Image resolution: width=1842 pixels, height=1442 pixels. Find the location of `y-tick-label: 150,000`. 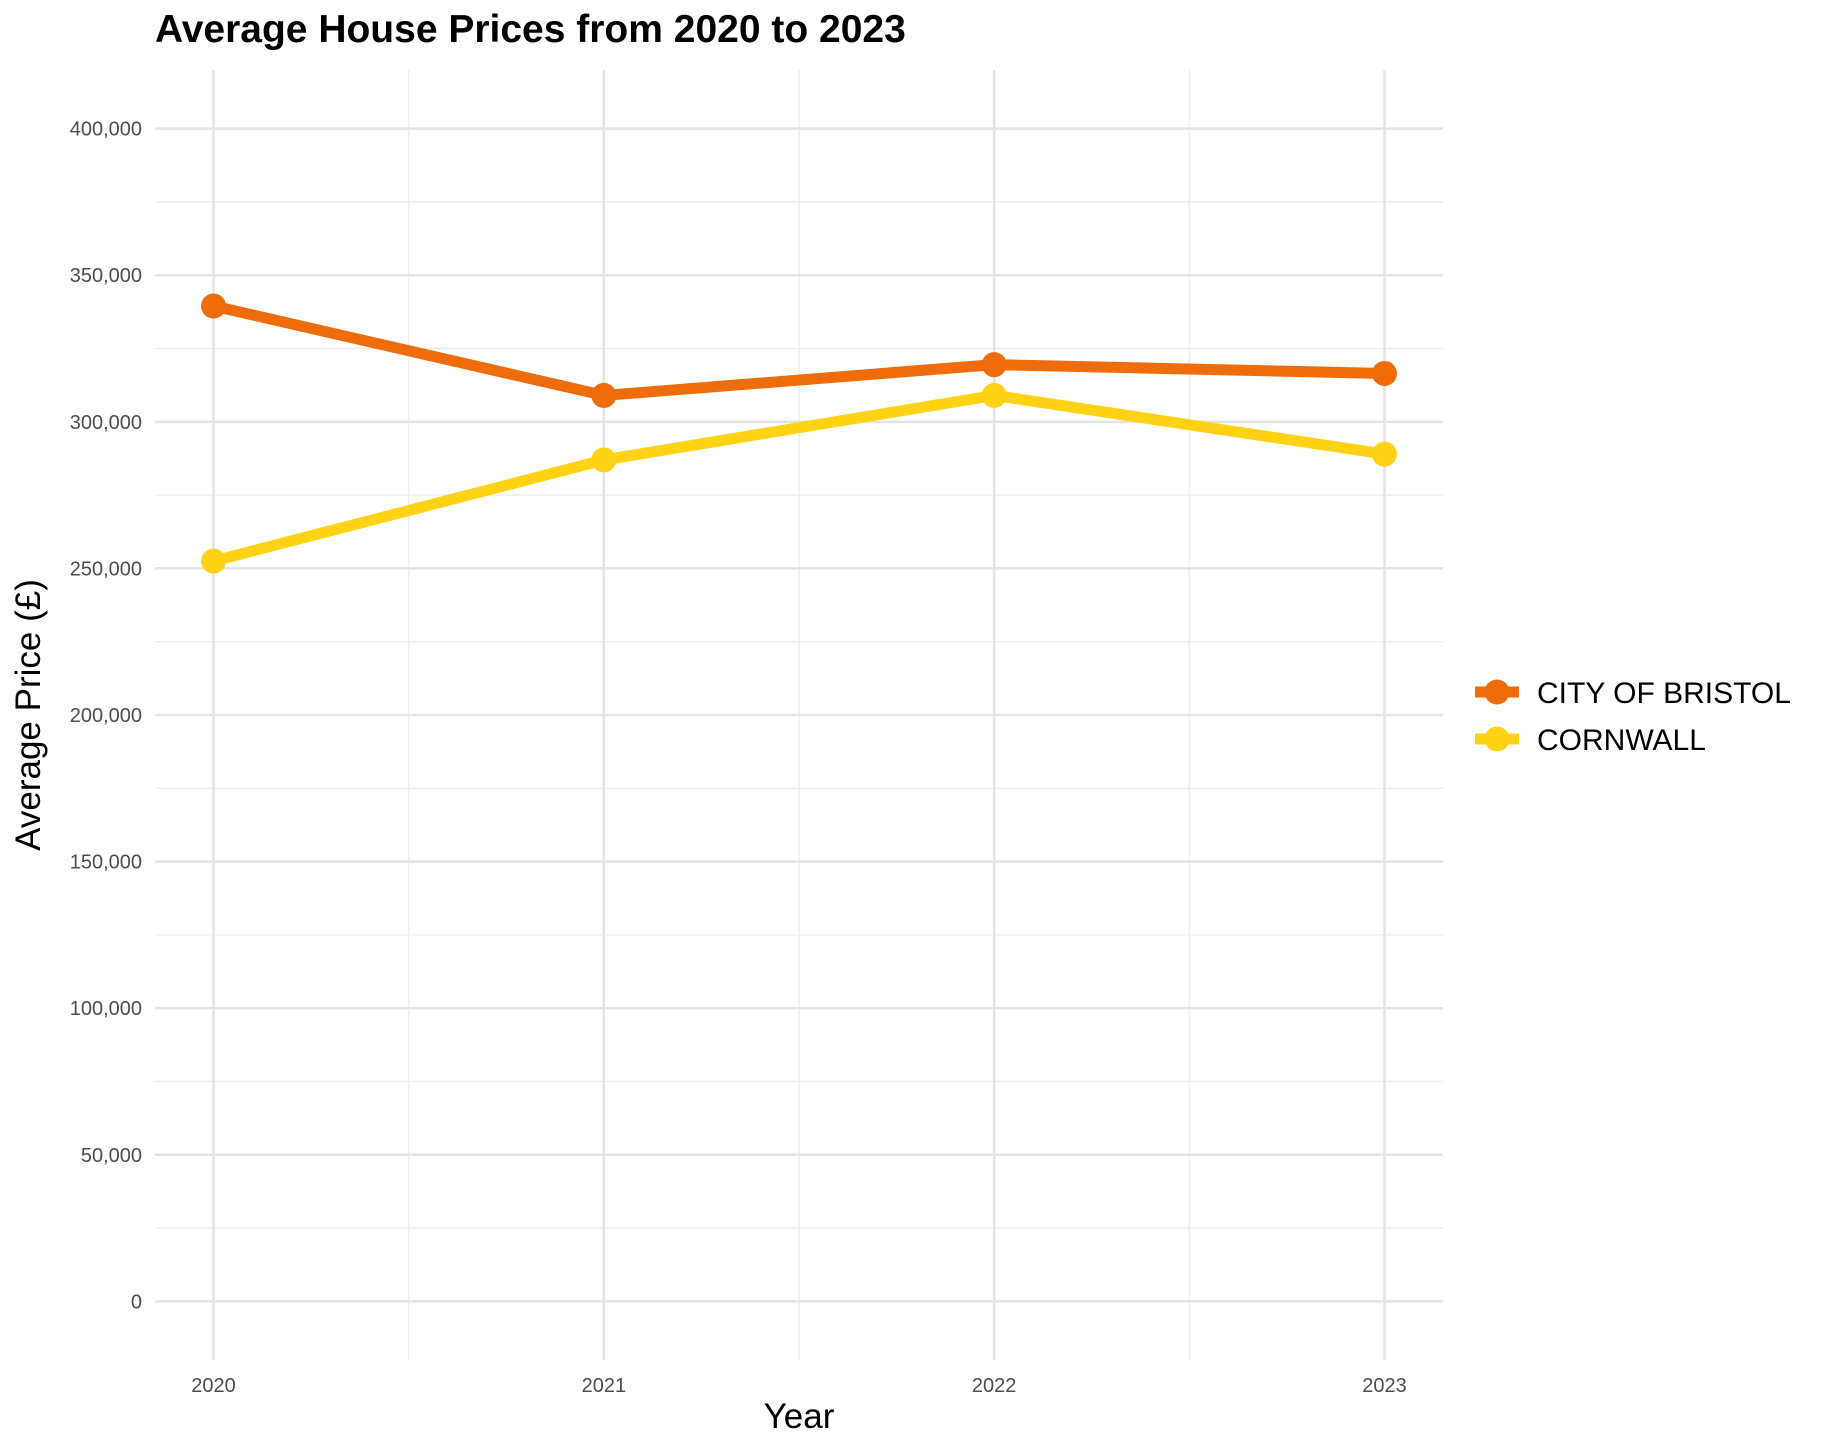

y-tick-label: 150,000 is located at coordinates (106, 863).